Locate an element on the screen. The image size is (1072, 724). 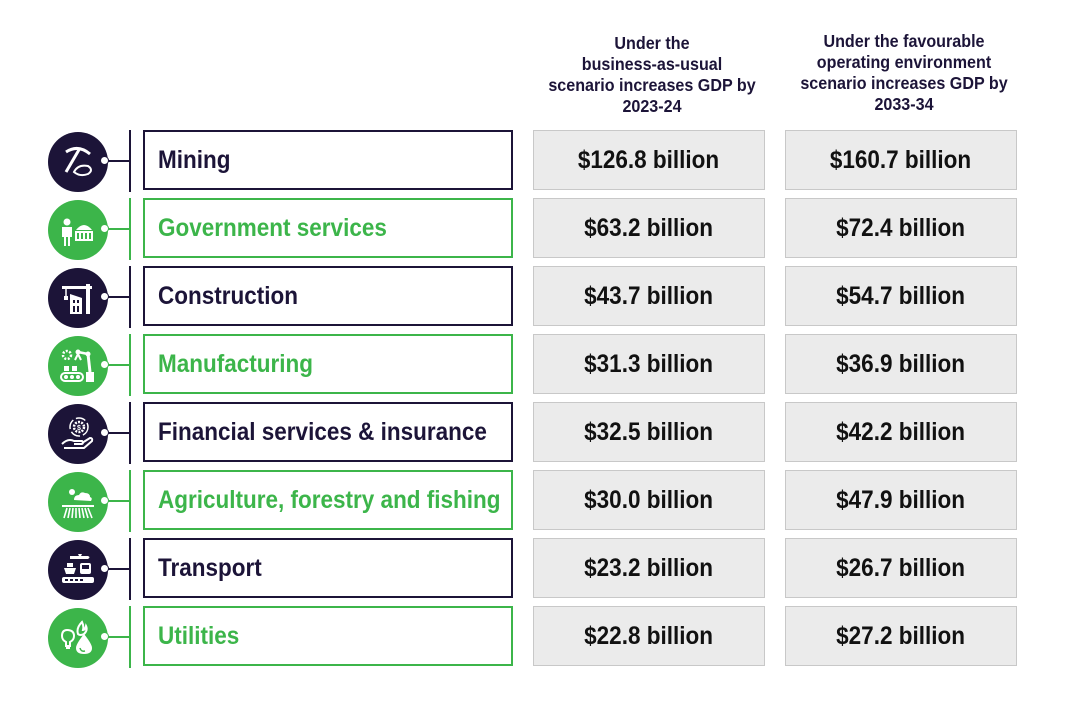
favourable-value: $160.7 billion is located at coordinates (901, 160).